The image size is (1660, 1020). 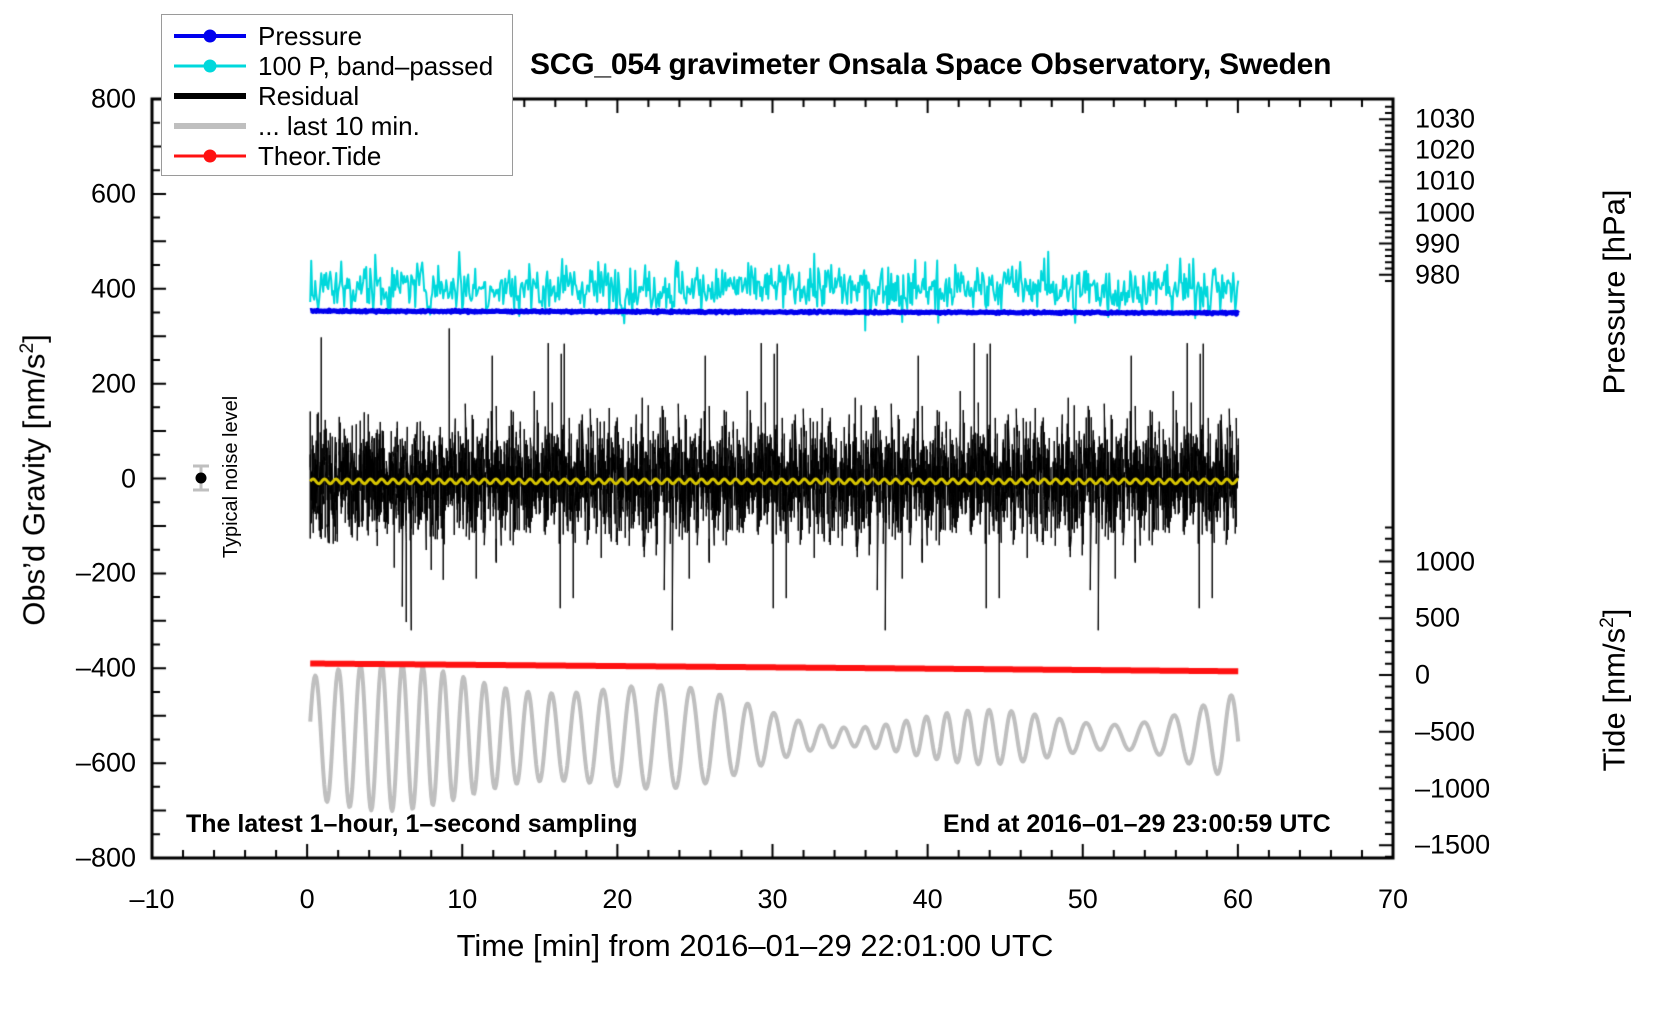 I want to click on legend-item-1: 100 P, band–passed, so click(x=337, y=66).